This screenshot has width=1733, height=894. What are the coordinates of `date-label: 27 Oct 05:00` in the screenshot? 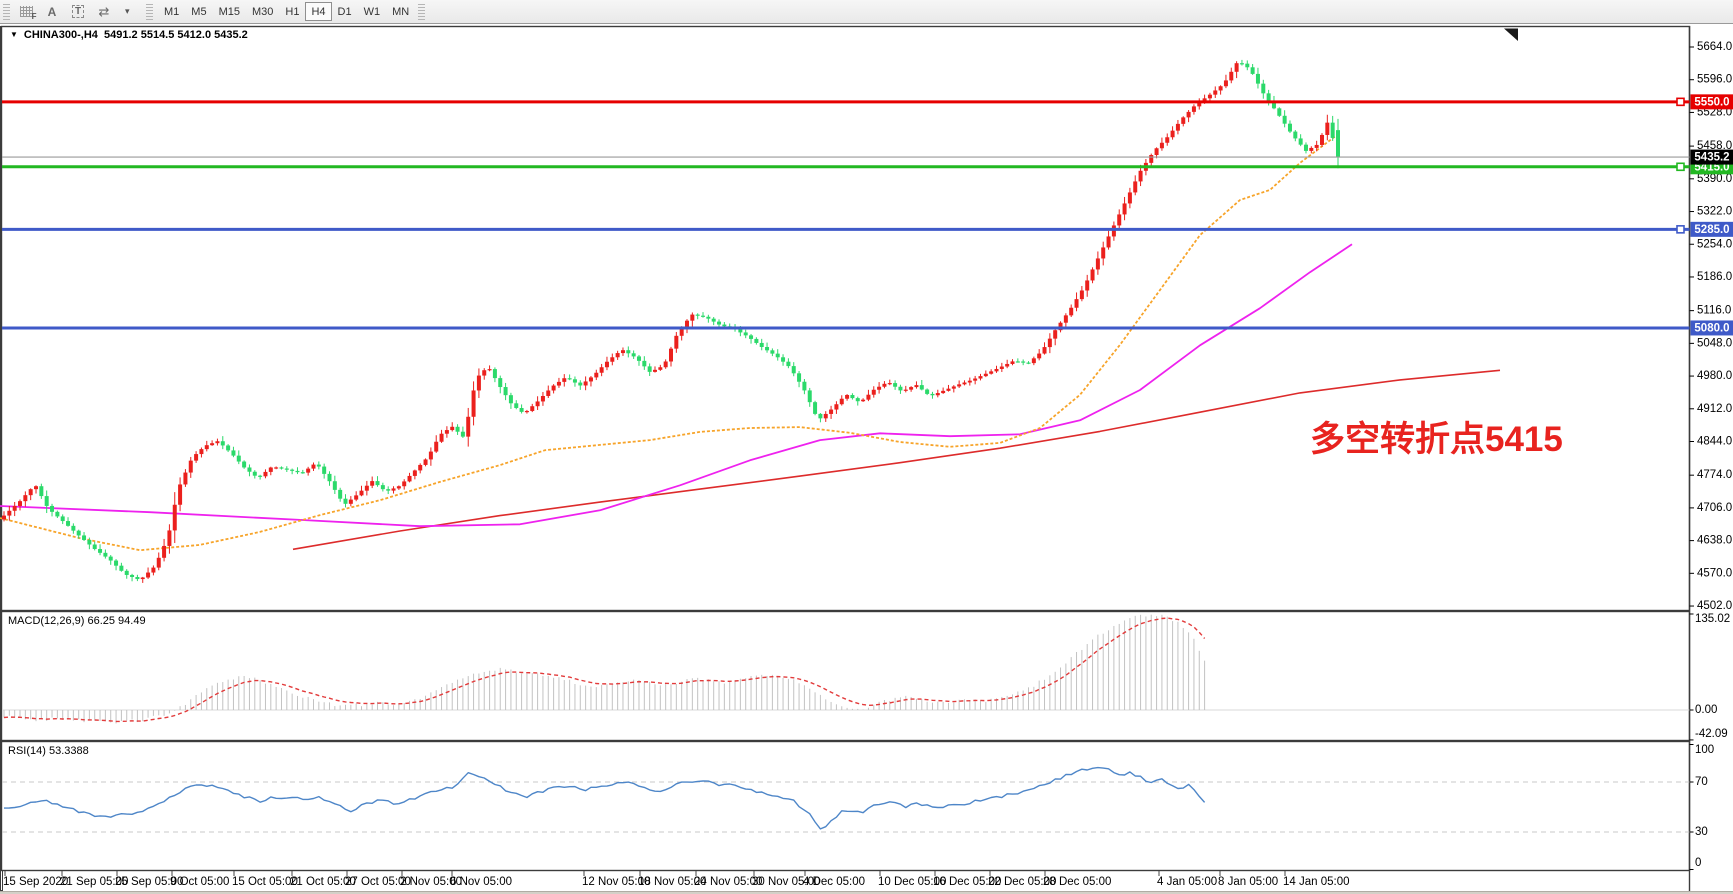 It's located at (378, 882).